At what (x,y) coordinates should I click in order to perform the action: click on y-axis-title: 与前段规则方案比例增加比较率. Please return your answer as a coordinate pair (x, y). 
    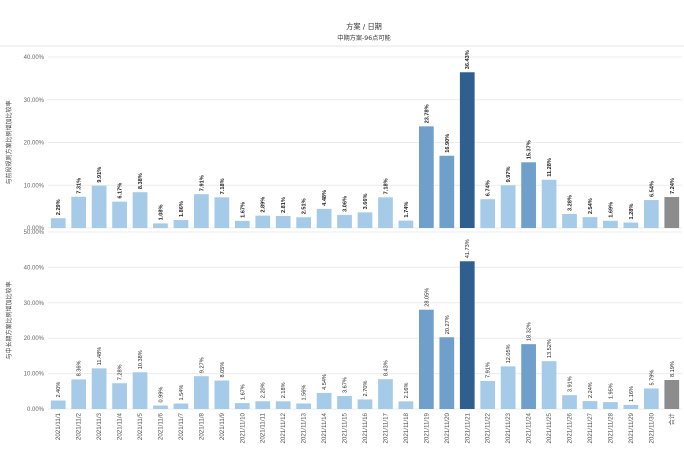
    Looking at the image, I should click on (9, 142).